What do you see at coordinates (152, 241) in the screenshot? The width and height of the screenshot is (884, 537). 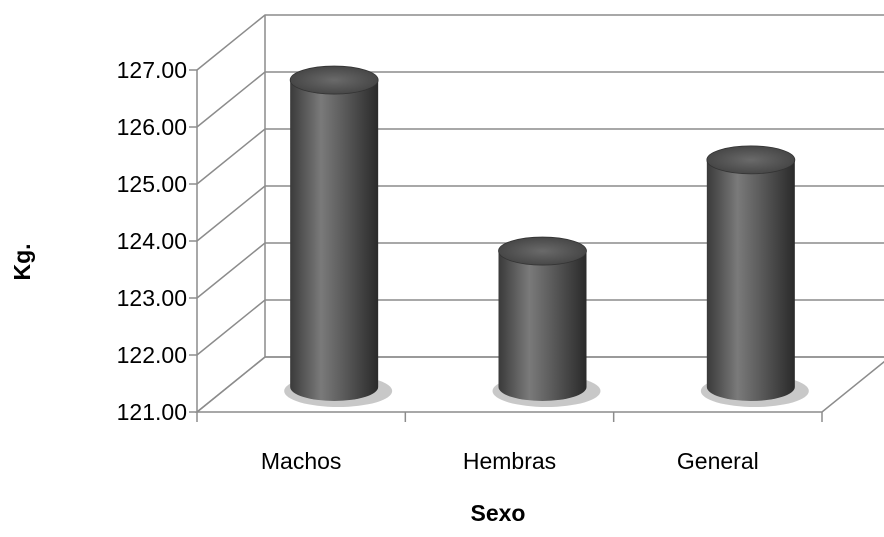 I see `y-tick-label: 124.00` at bounding box center [152, 241].